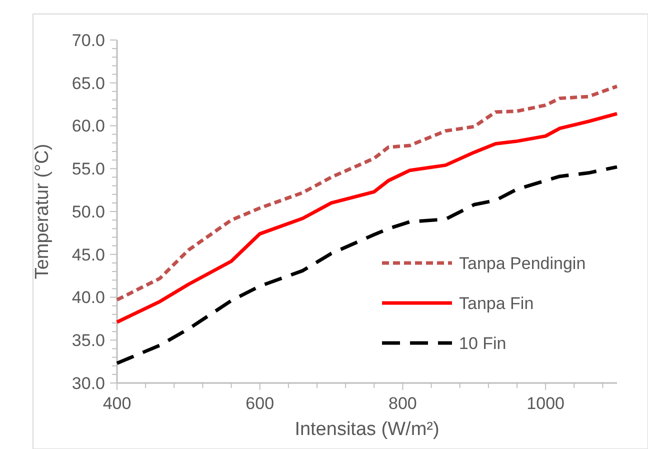 This screenshot has width=648, height=449. What do you see at coordinates (42, 212) in the screenshot?
I see `y-axis-title: Temperatur (°C)` at bounding box center [42, 212].